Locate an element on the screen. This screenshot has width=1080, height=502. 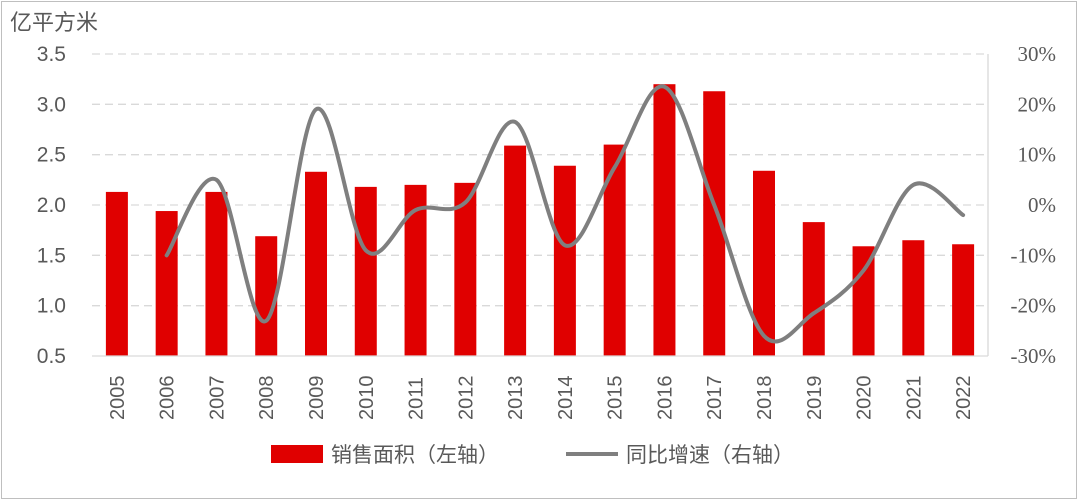
left-tick-label: 3.0 is located at coordinates (51, 104).